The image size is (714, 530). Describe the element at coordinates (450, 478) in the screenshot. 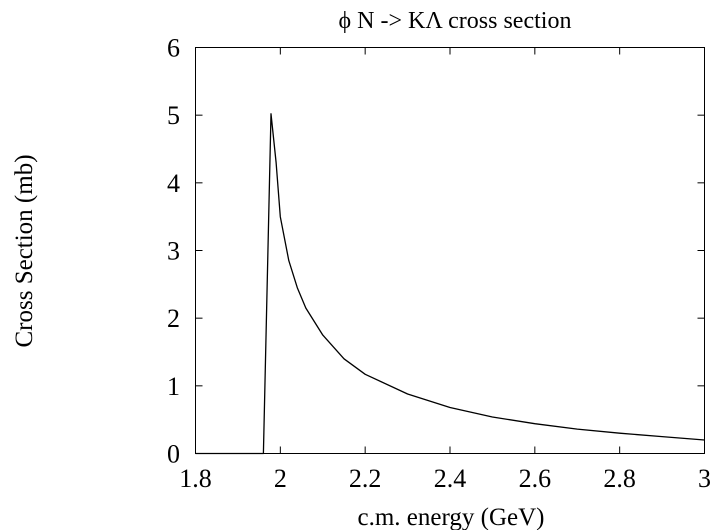

I see `x-tick-label: 2.4` at that location.